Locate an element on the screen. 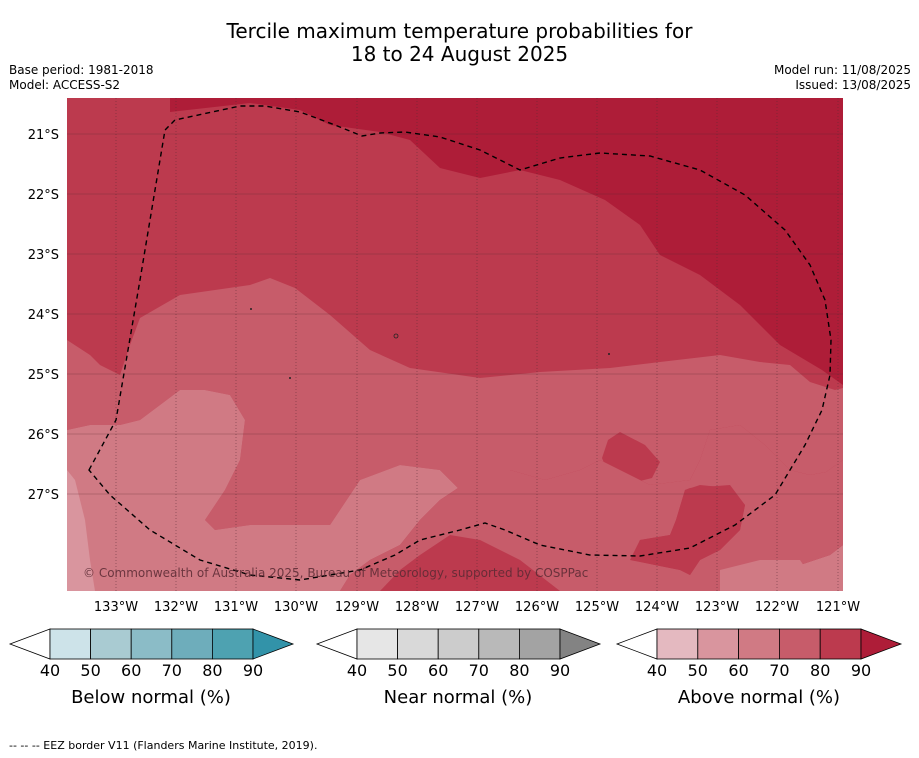 Image resolution: width=919 pixels, height=758 pixels. colorbar-title: Near normal (%) is located at coordinates (458, 697).